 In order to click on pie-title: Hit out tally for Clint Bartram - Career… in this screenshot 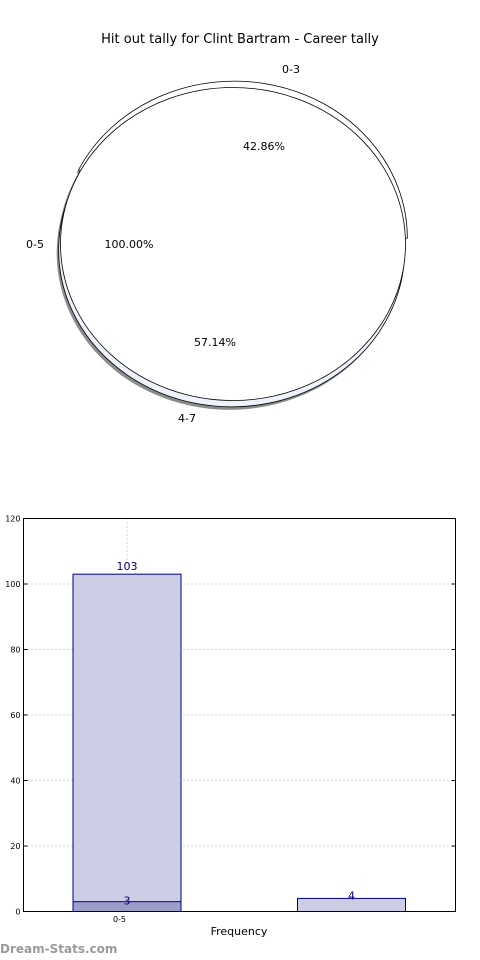, I will do `click(240, 39)`.